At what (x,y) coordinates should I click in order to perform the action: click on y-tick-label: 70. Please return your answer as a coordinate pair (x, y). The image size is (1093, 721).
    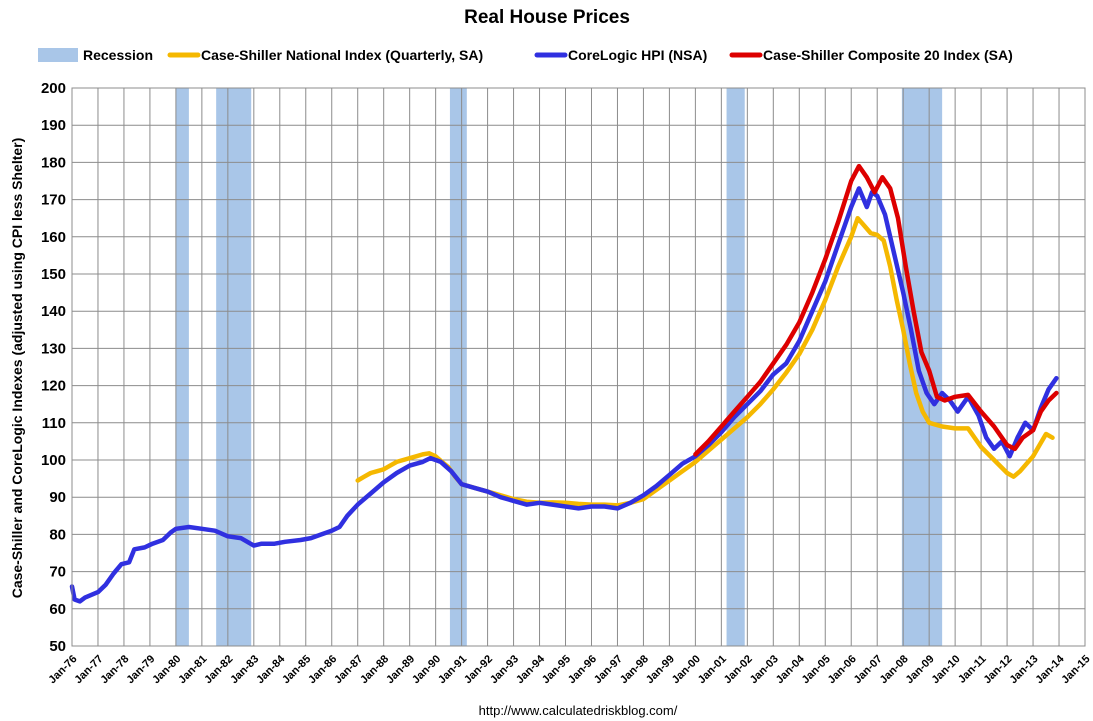
    Looking at the image, I should click on (57, 572).